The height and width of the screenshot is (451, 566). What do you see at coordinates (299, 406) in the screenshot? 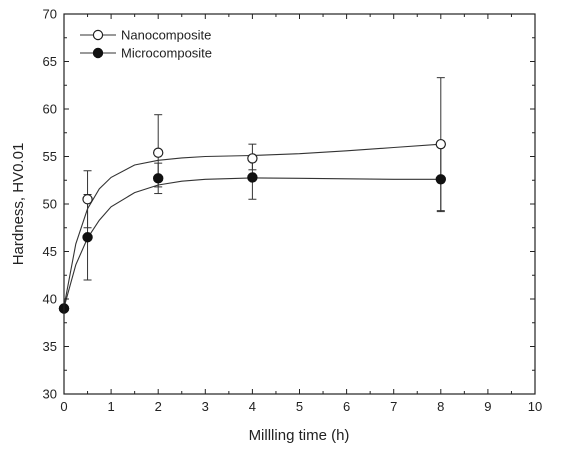
I see `x-tick-label: 5` at bounding box center [299, 406].